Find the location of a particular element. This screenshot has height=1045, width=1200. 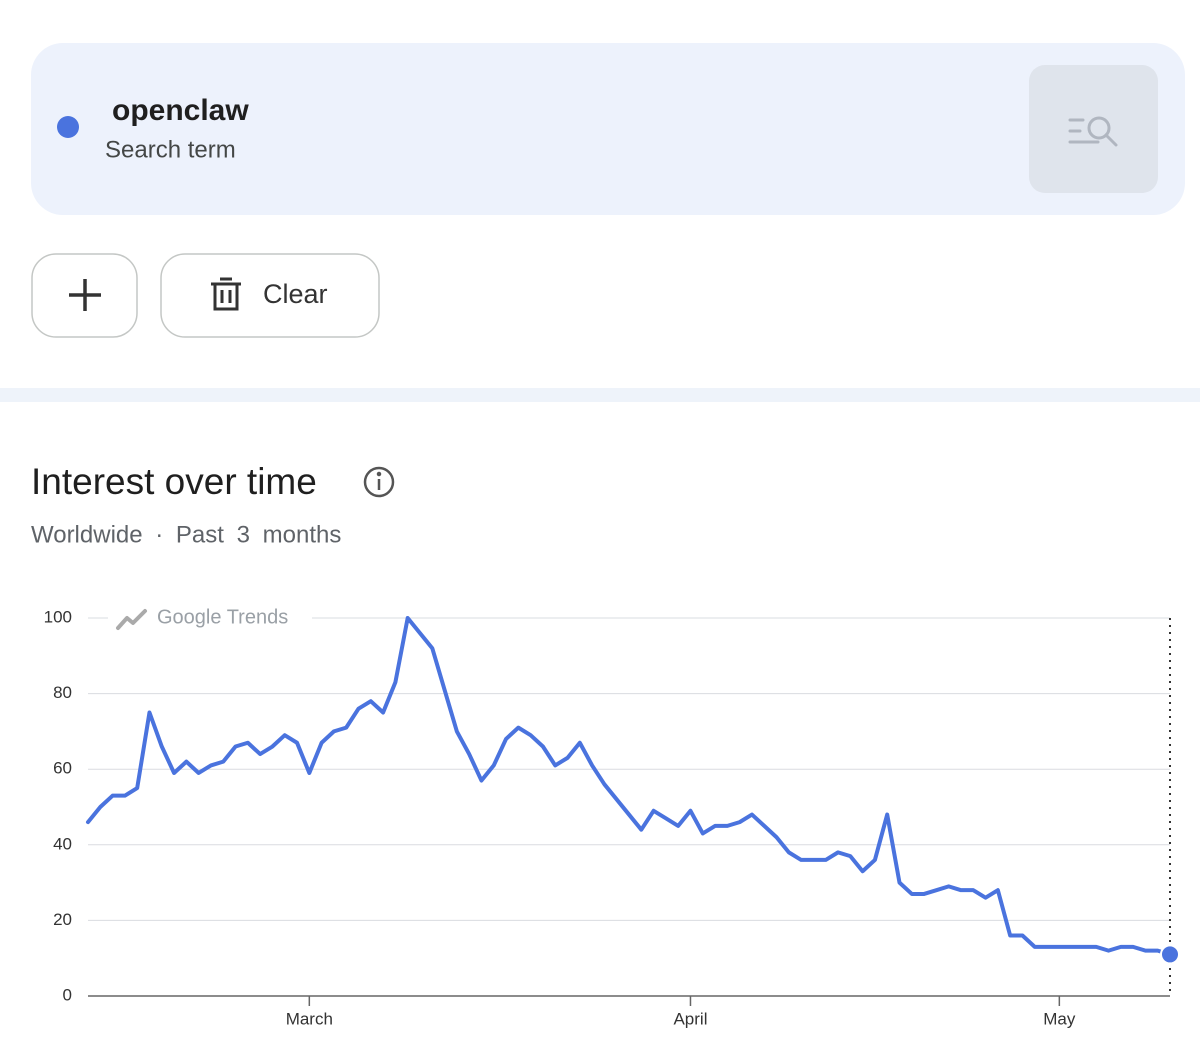

y-tick-label: 20 is located at coordinates (62, 919).